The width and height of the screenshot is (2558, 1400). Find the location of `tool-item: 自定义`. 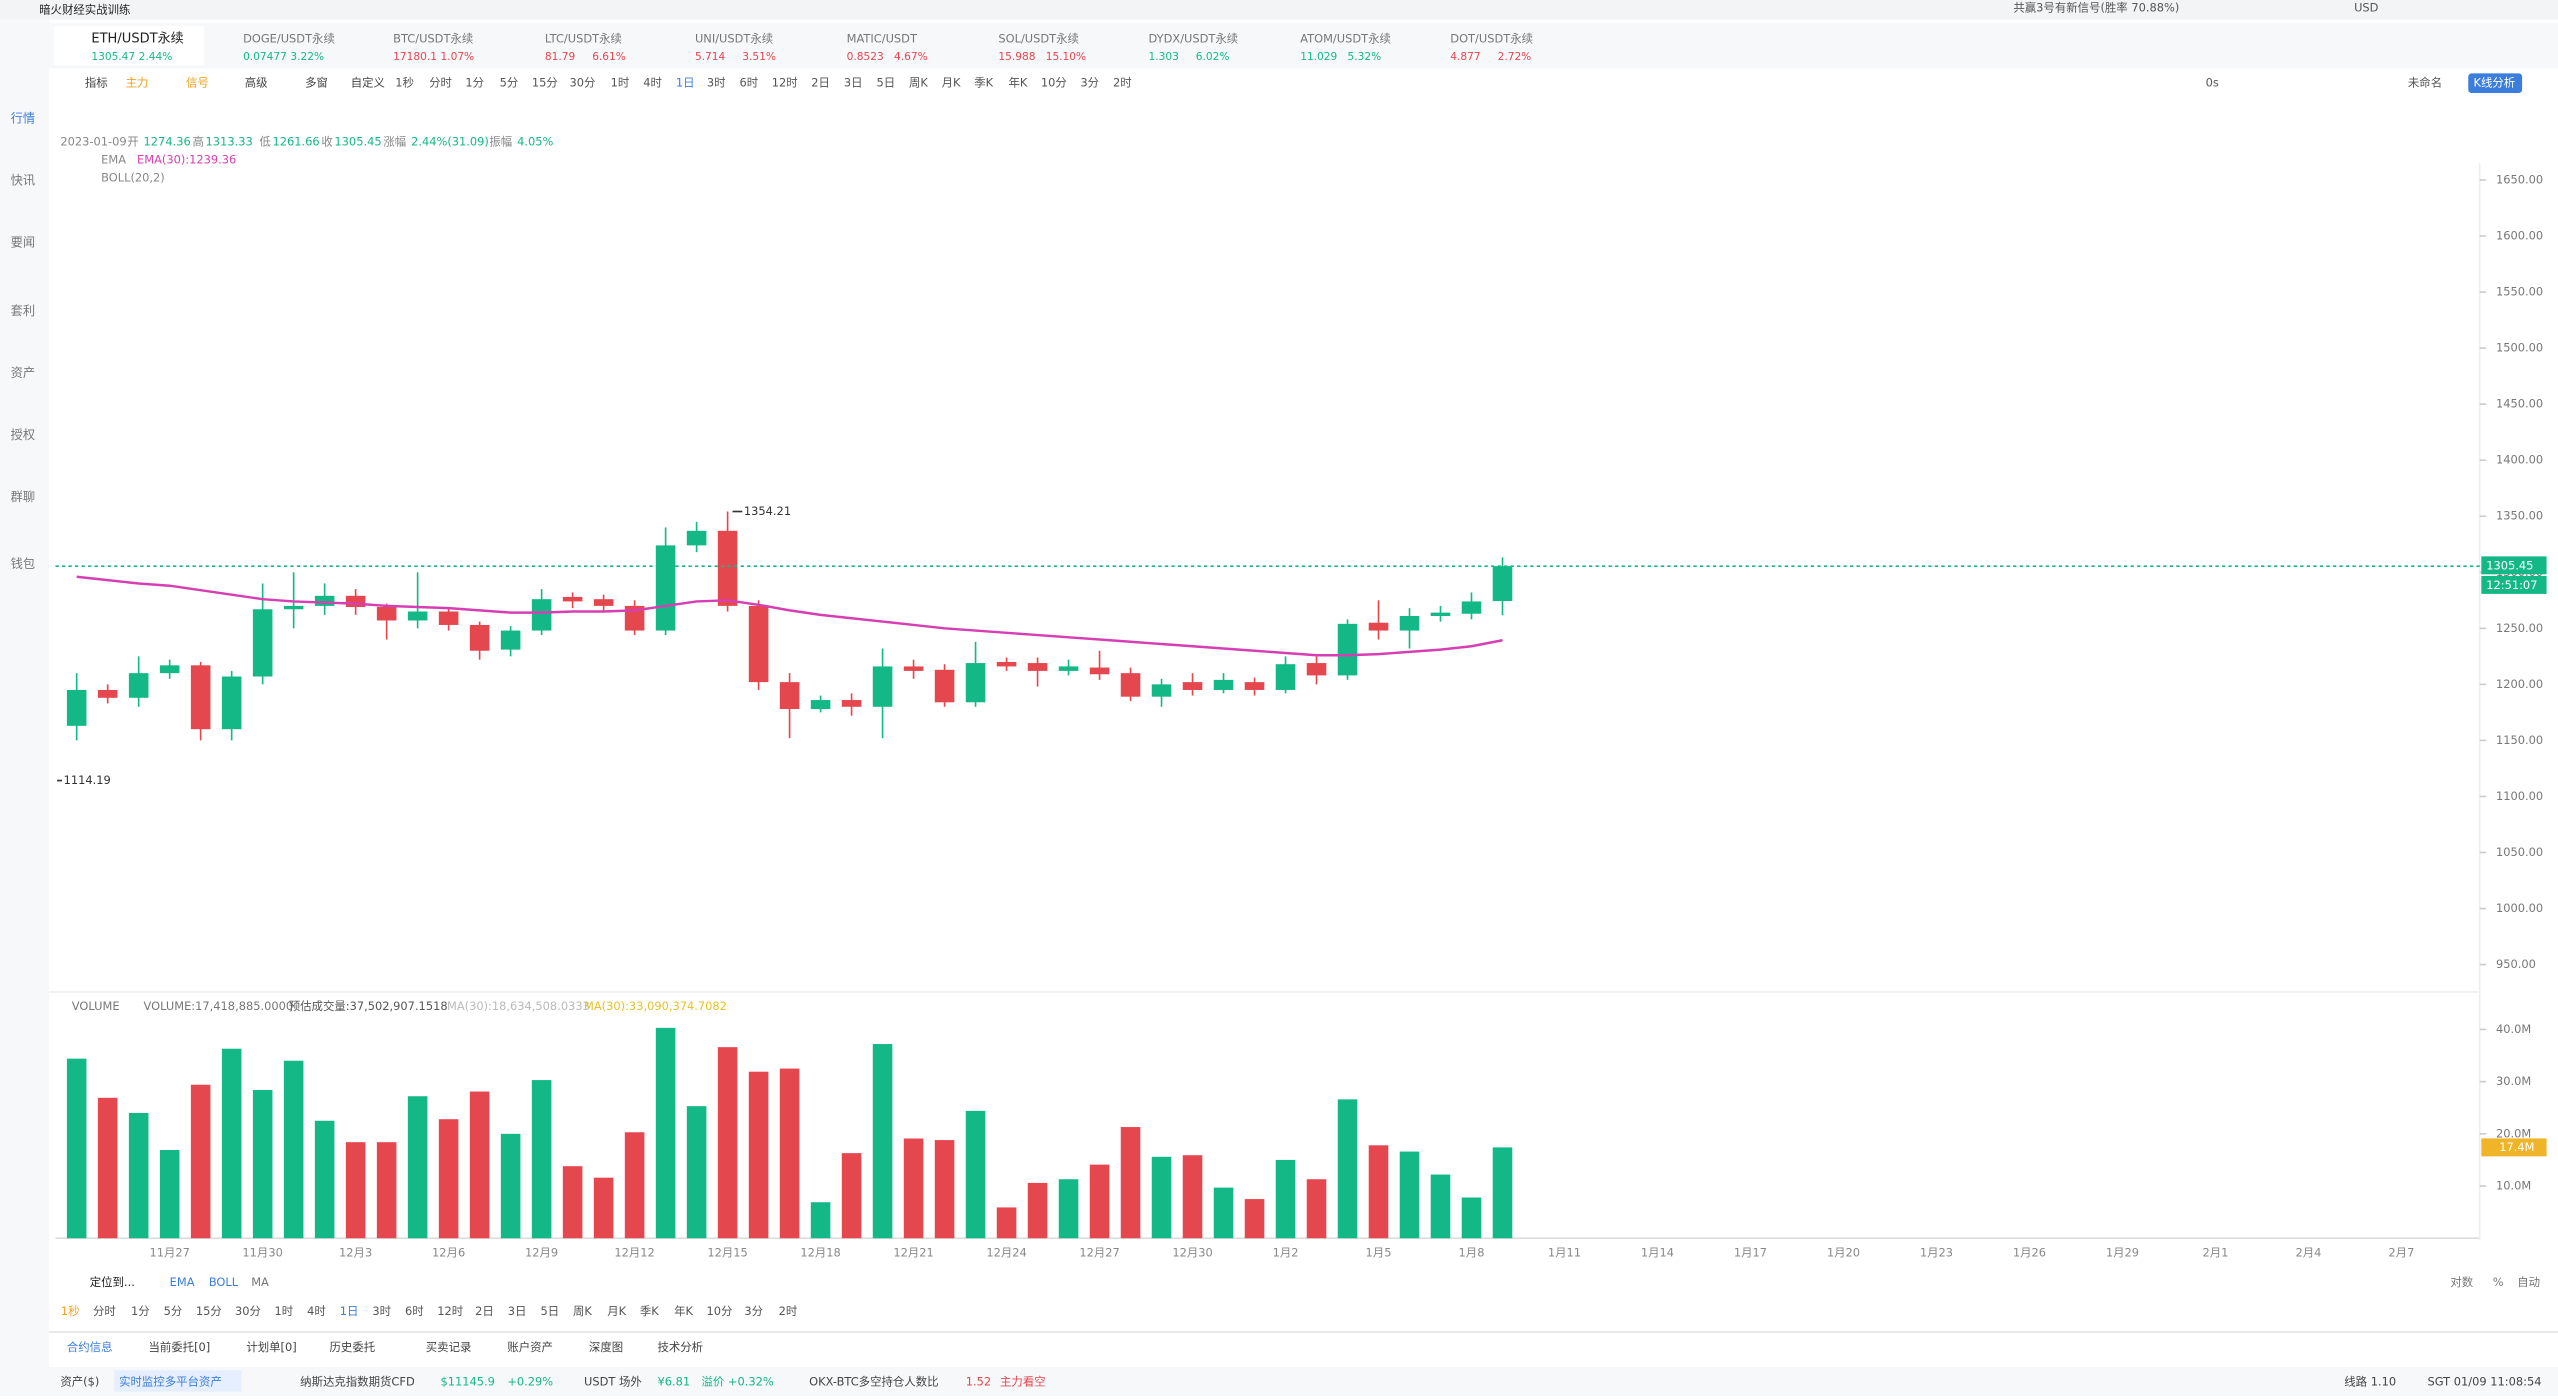

tool-item: 自定义 is located at coordinates (368, 83).